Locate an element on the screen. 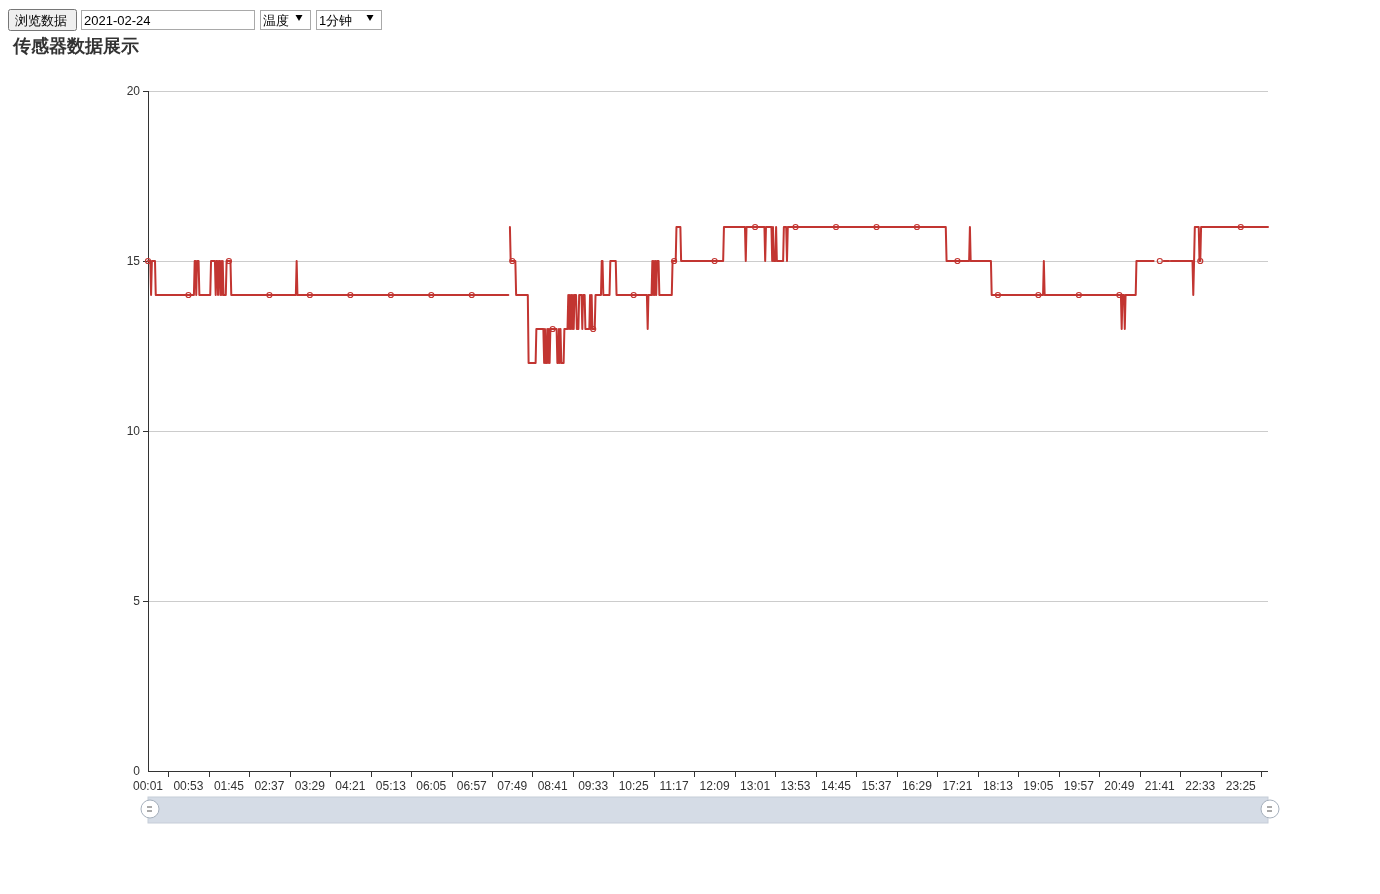  x-tick-label: 00:53 is located at coordinates (188, 786).